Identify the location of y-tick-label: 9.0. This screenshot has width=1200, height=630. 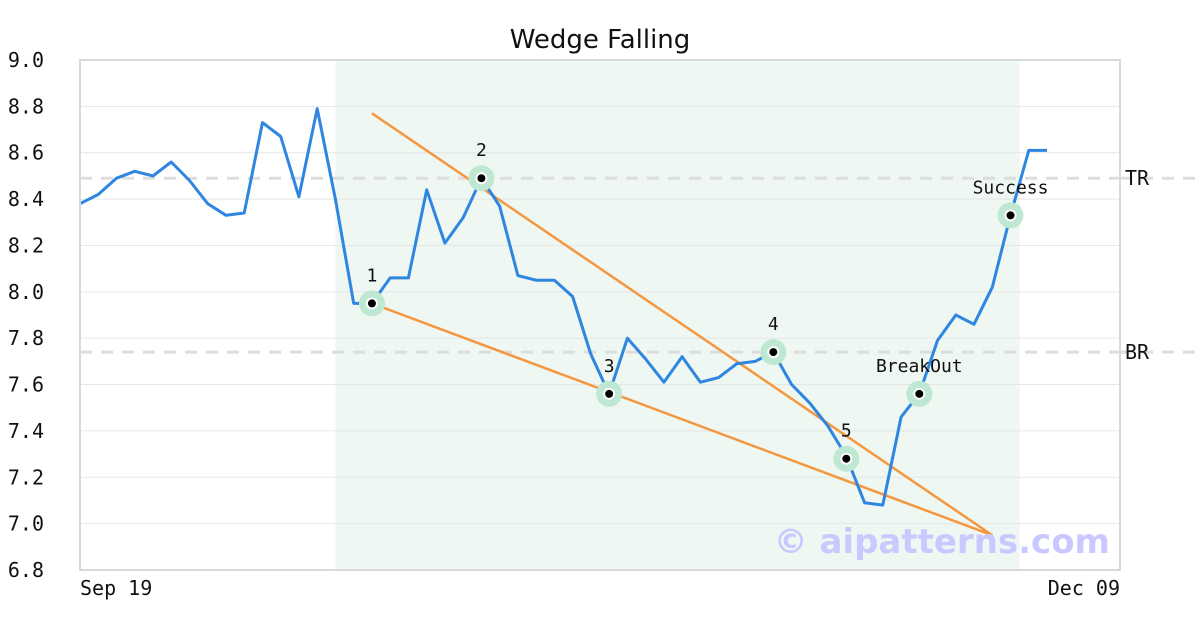
(26, 60).